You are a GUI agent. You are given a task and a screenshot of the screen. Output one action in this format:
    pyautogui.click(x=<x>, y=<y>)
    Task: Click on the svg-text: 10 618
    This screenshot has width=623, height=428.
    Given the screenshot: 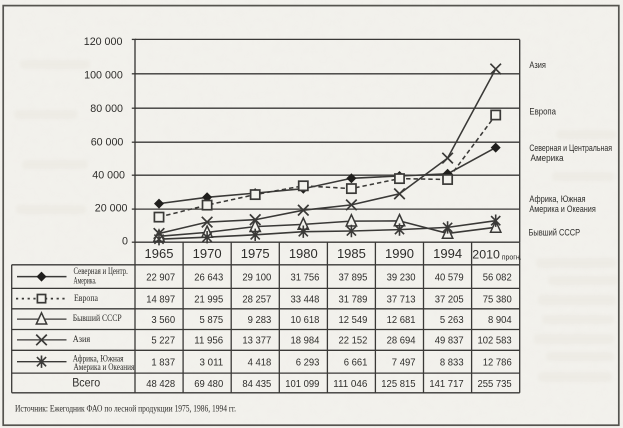 What is the action you would take?
    pyautogui.click(x=305, y=320)
    